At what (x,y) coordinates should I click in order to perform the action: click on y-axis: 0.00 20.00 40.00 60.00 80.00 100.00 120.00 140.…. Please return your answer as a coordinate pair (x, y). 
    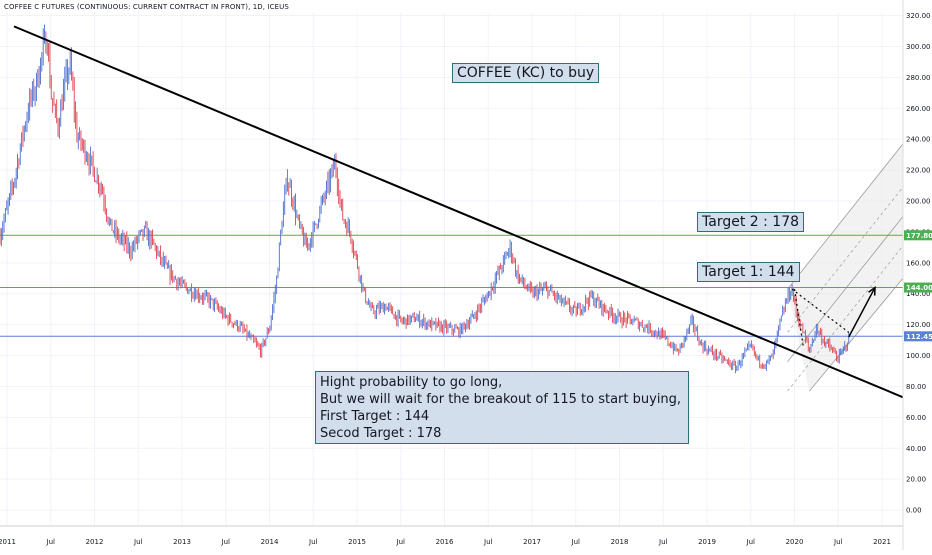
    Looking at the image, I should click on (917, 275).